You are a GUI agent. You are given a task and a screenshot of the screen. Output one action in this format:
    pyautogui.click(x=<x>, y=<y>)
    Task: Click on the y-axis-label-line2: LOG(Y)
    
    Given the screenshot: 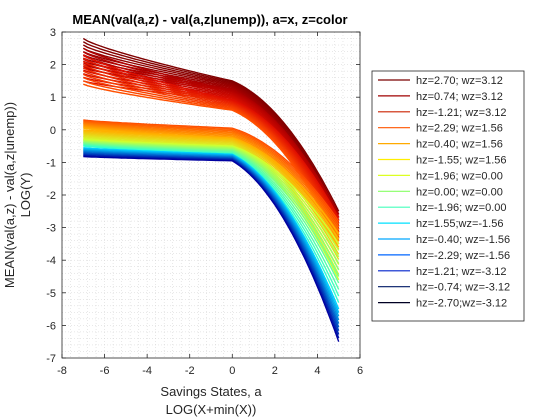 What is the action you would take?
    pyautogui.click(x=25, y=195)
    